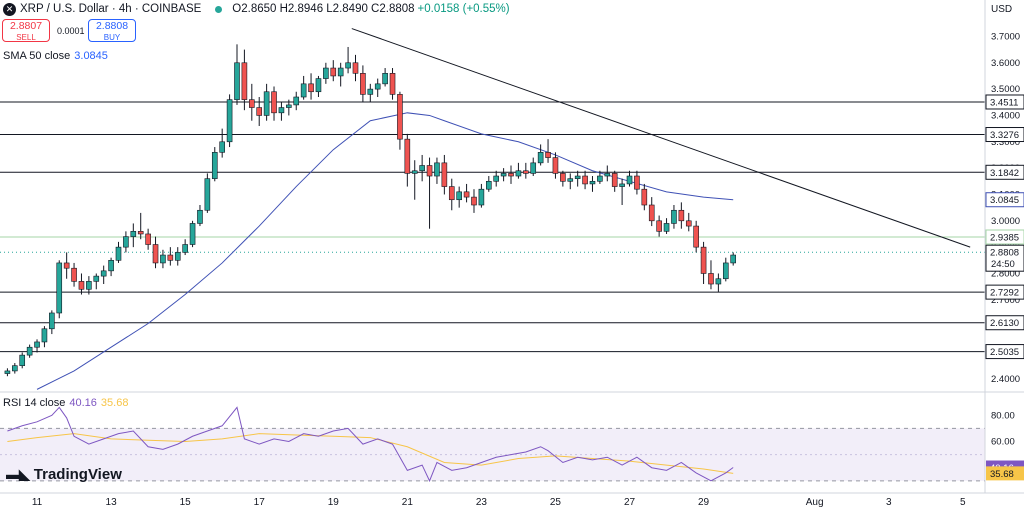  What do you see at coordinates (1005, 63) in the screenshot?
I see `price-tick-label: 3.6000` at bounding box center [1005, 63].